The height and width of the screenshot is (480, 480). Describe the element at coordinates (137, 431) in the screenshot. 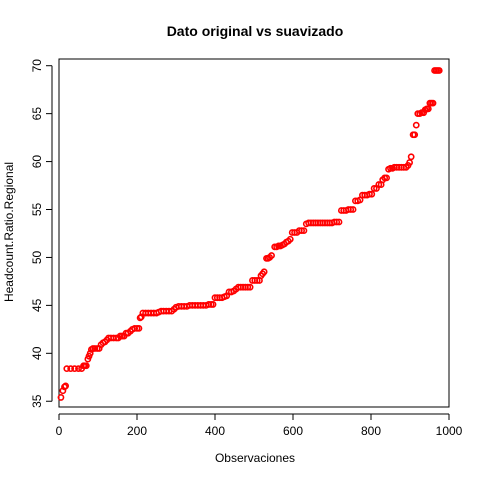

I see `x-tick-label: 200` at that location.